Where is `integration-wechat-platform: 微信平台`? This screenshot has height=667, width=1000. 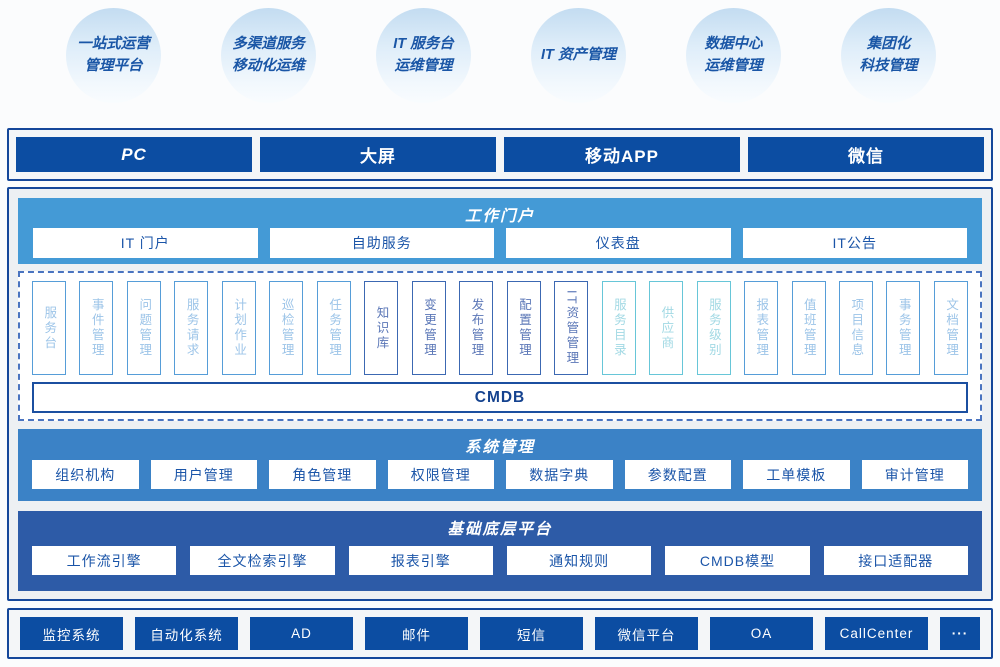 integration-wechat-platform: 微信平台 is located at coordinates (646, 633).